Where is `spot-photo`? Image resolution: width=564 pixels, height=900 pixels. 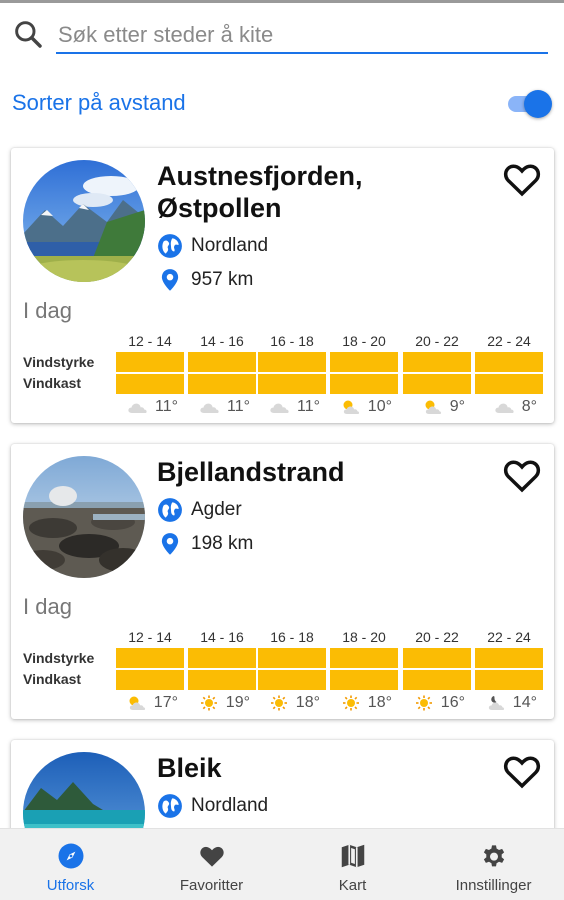 spot-photo is located at coordinates (84, 221).